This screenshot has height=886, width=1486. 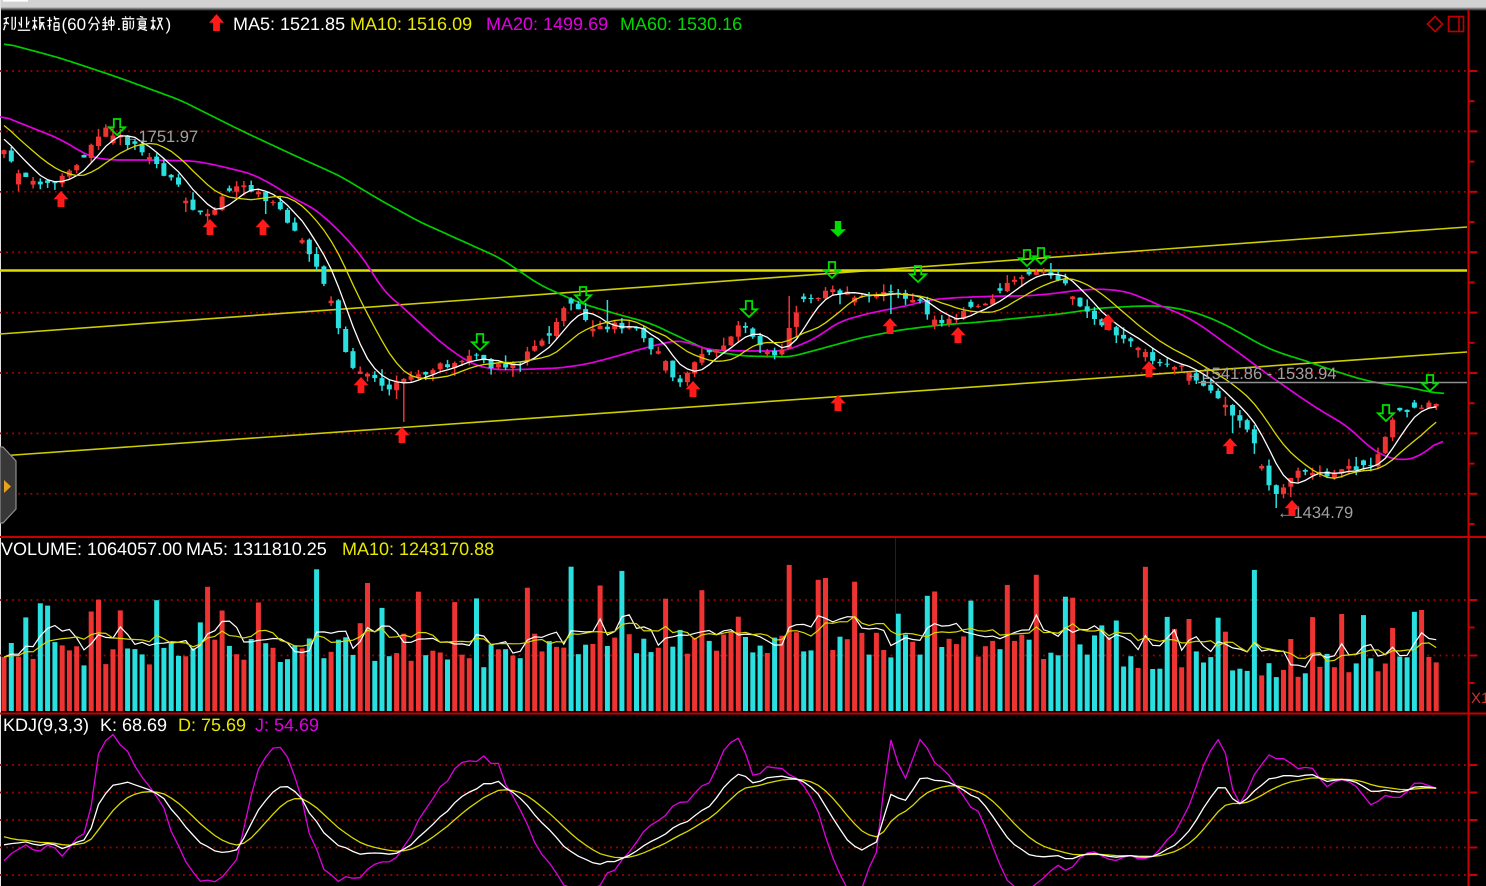 I want to click on svg-text: ←1751.97, so click(x=160, y=137).